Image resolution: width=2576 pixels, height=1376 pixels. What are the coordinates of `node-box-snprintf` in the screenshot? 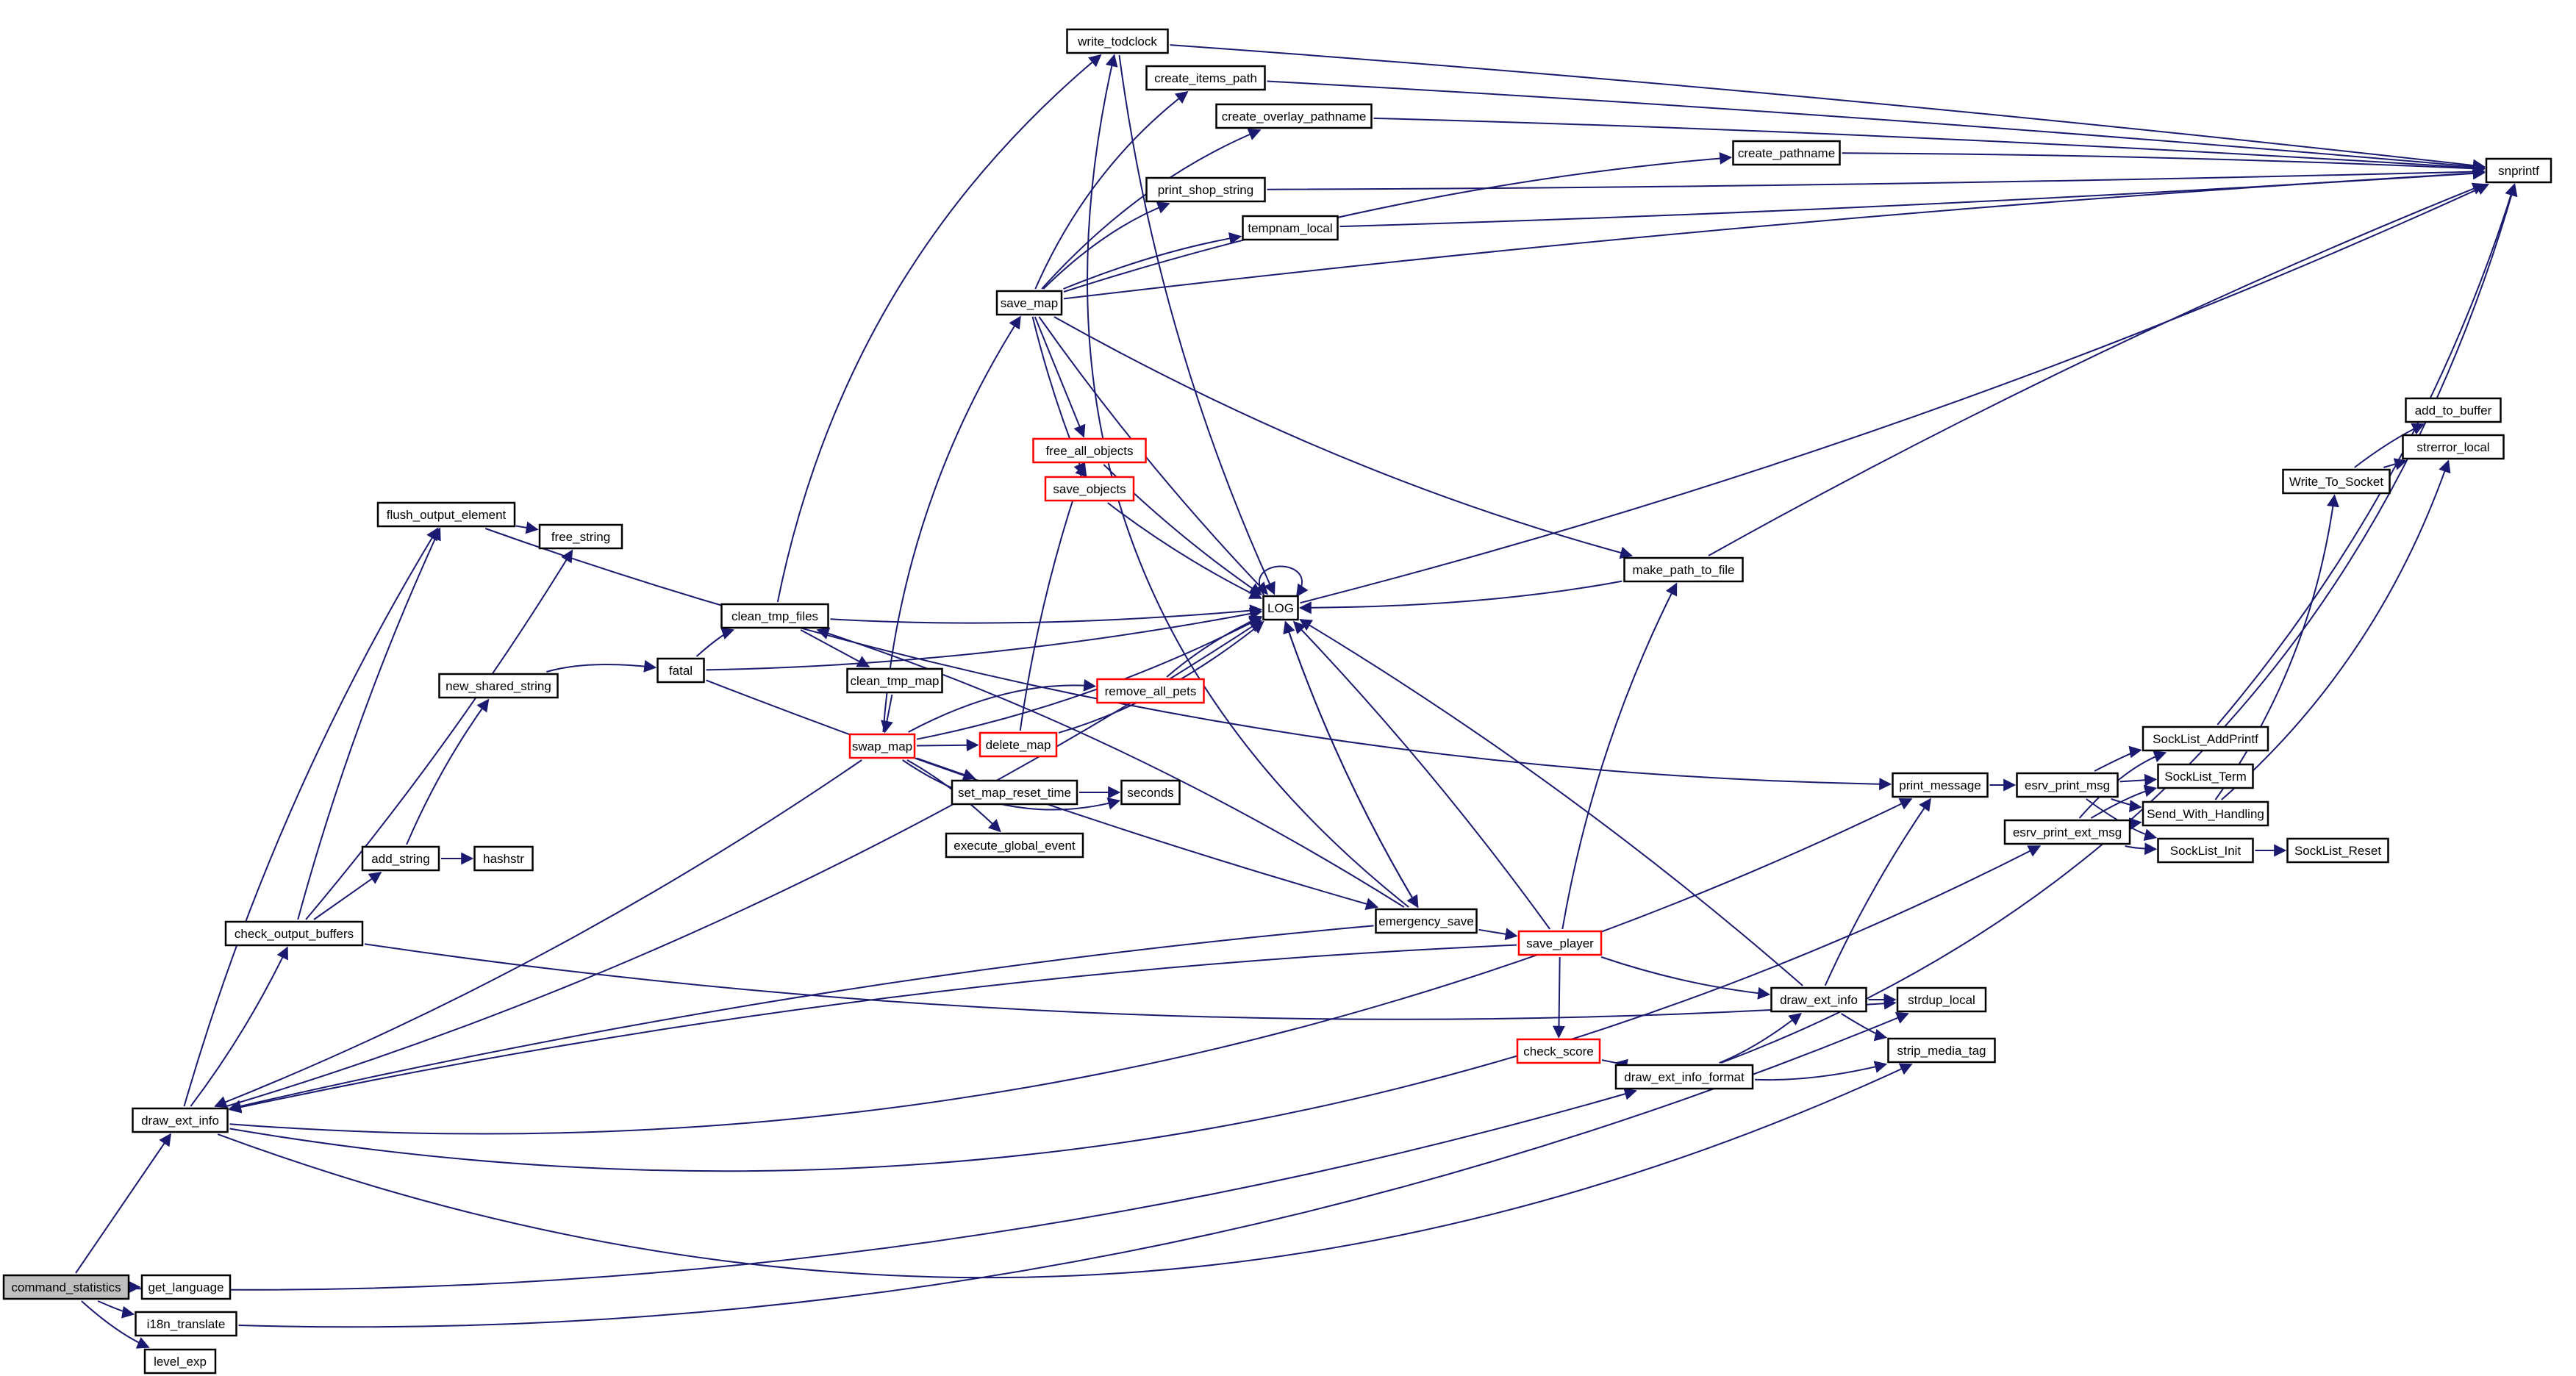 It's located at (2518, 171).